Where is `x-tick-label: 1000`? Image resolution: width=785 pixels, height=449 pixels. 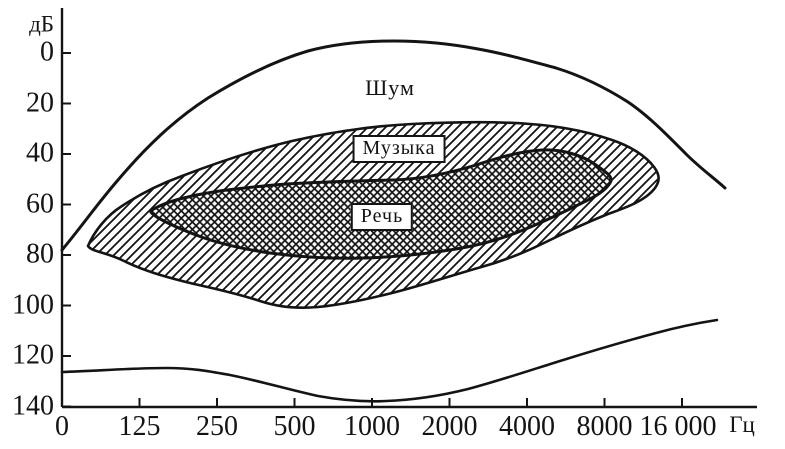
x-tick-label: 1000 is located at coordinates (372, 426).